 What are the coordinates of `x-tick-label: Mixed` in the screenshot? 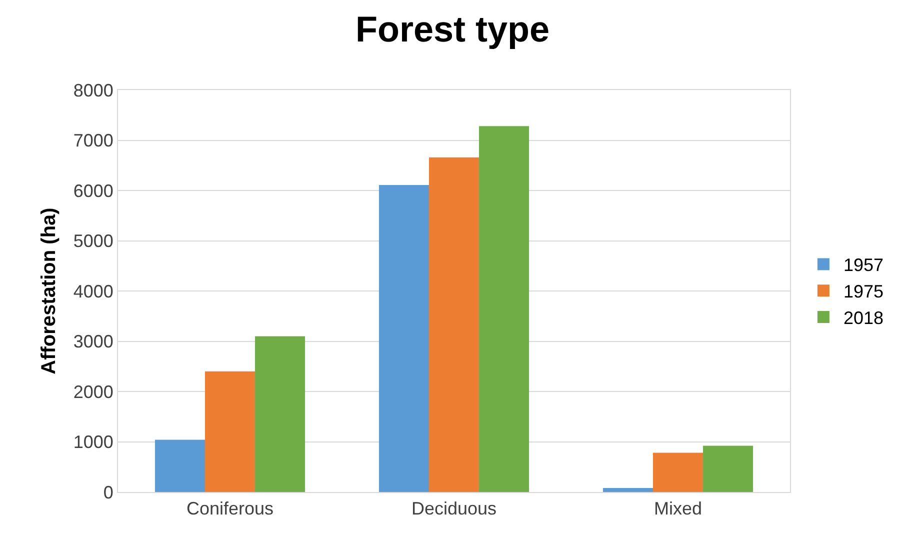 It's located at (678, 508).